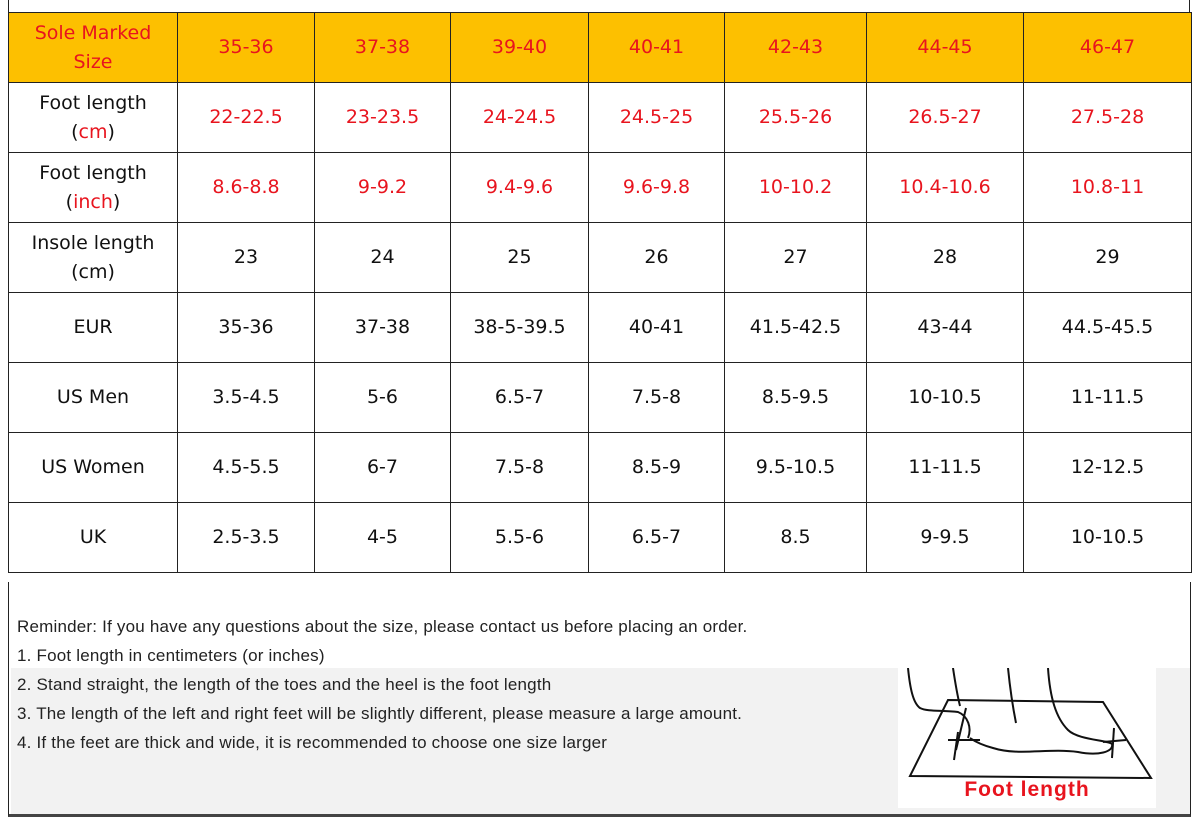 The image size is (1200, 827). Describe the element at coordinates (382, 327) in the screenshot. I see `table-cell: 37-38` at that location.